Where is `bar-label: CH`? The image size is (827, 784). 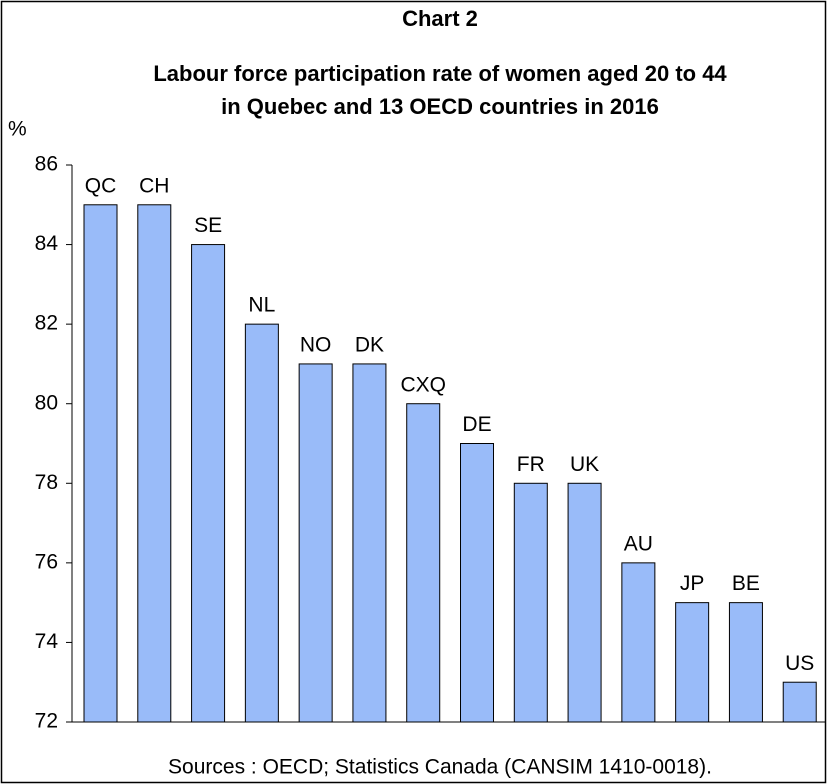
bar-label: CH is located at coordinates (154, 185).